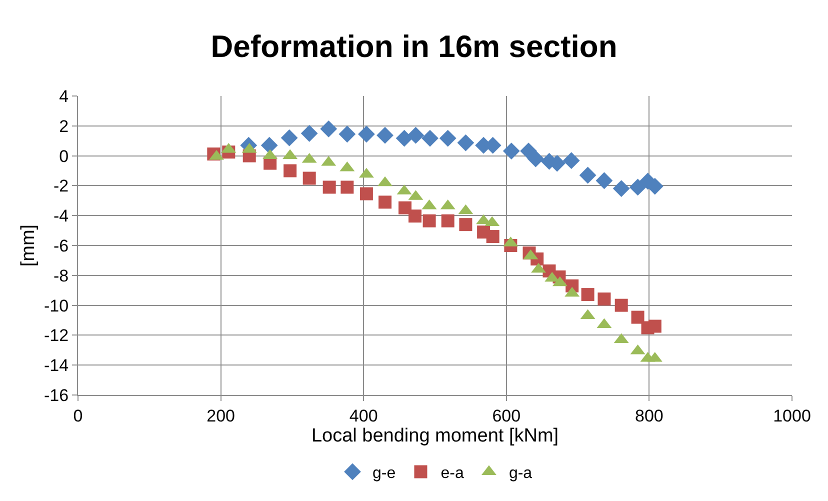  What do you see at coordinates (384, 473) in the screenshot?
I see `legend-label: g-e` at bounding box center [384, 473].